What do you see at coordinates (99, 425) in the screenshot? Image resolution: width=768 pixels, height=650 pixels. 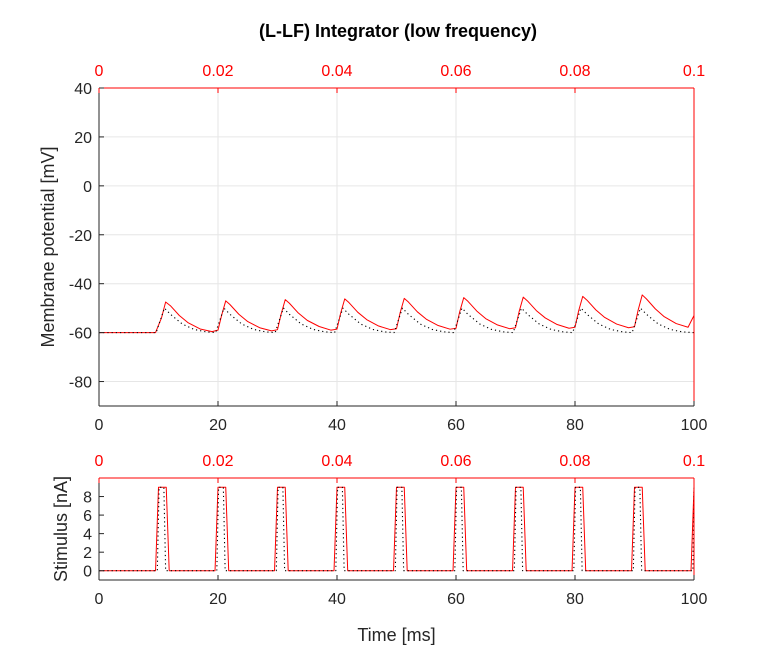 I see `panel1-x-tick-label: 0` at bounding box center [99, 425].